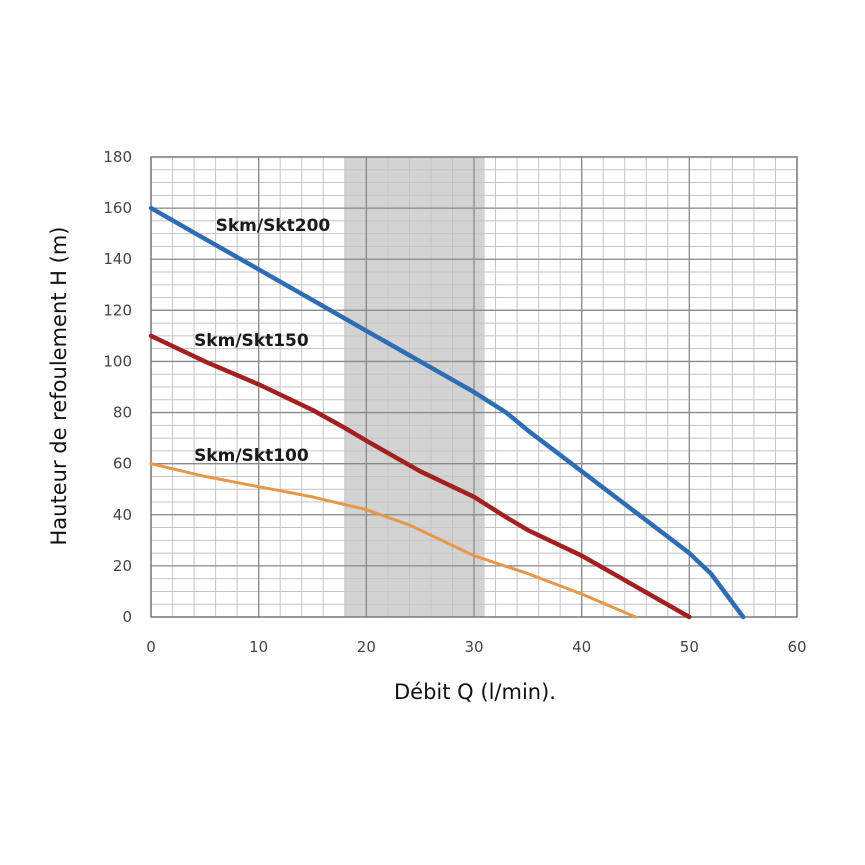 The height and width of the screenshot is (865, 865). What do you see at coordinates (796, 647) in the screenshot?
I see `x-tick-label: 60` at bounding box center [796, 647].